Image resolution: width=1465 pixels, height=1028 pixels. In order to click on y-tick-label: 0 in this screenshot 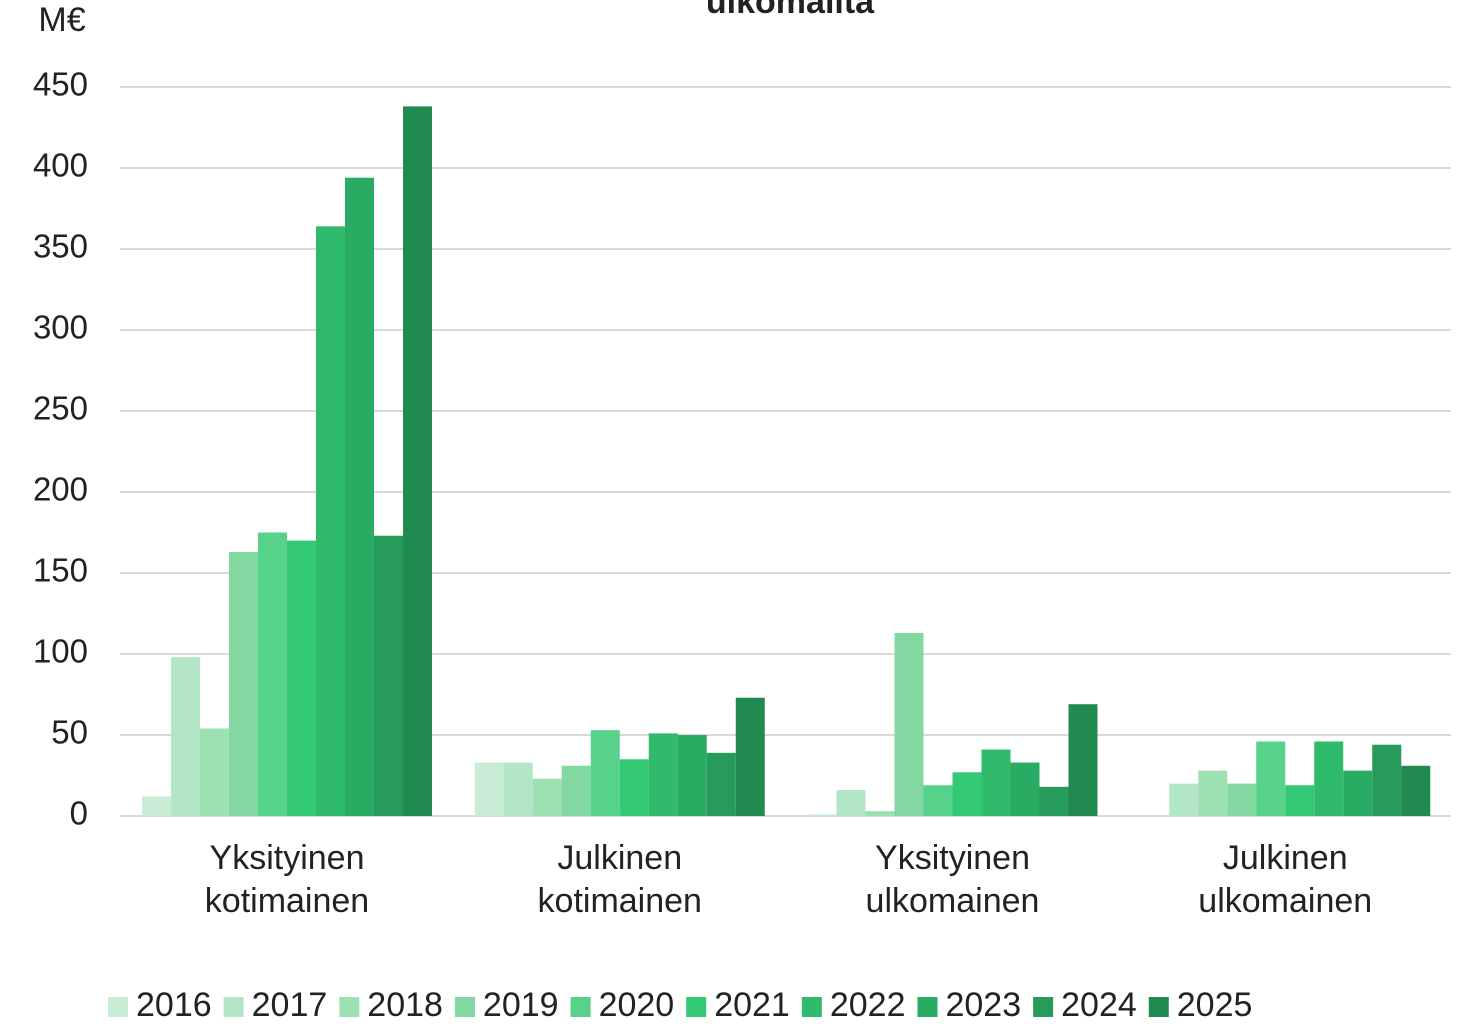, I will do `click(79, 813)`.